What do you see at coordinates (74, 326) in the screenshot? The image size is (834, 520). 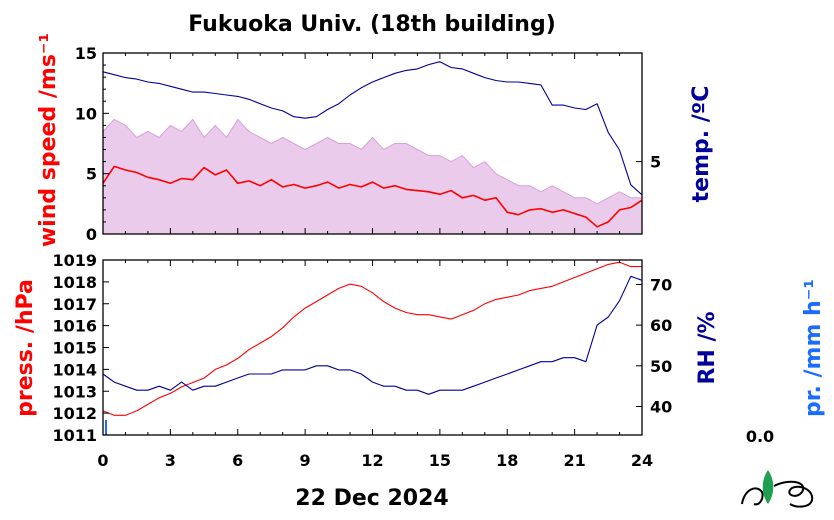 I see `y-tick-label: 1016` at bounding box center [74, 326].